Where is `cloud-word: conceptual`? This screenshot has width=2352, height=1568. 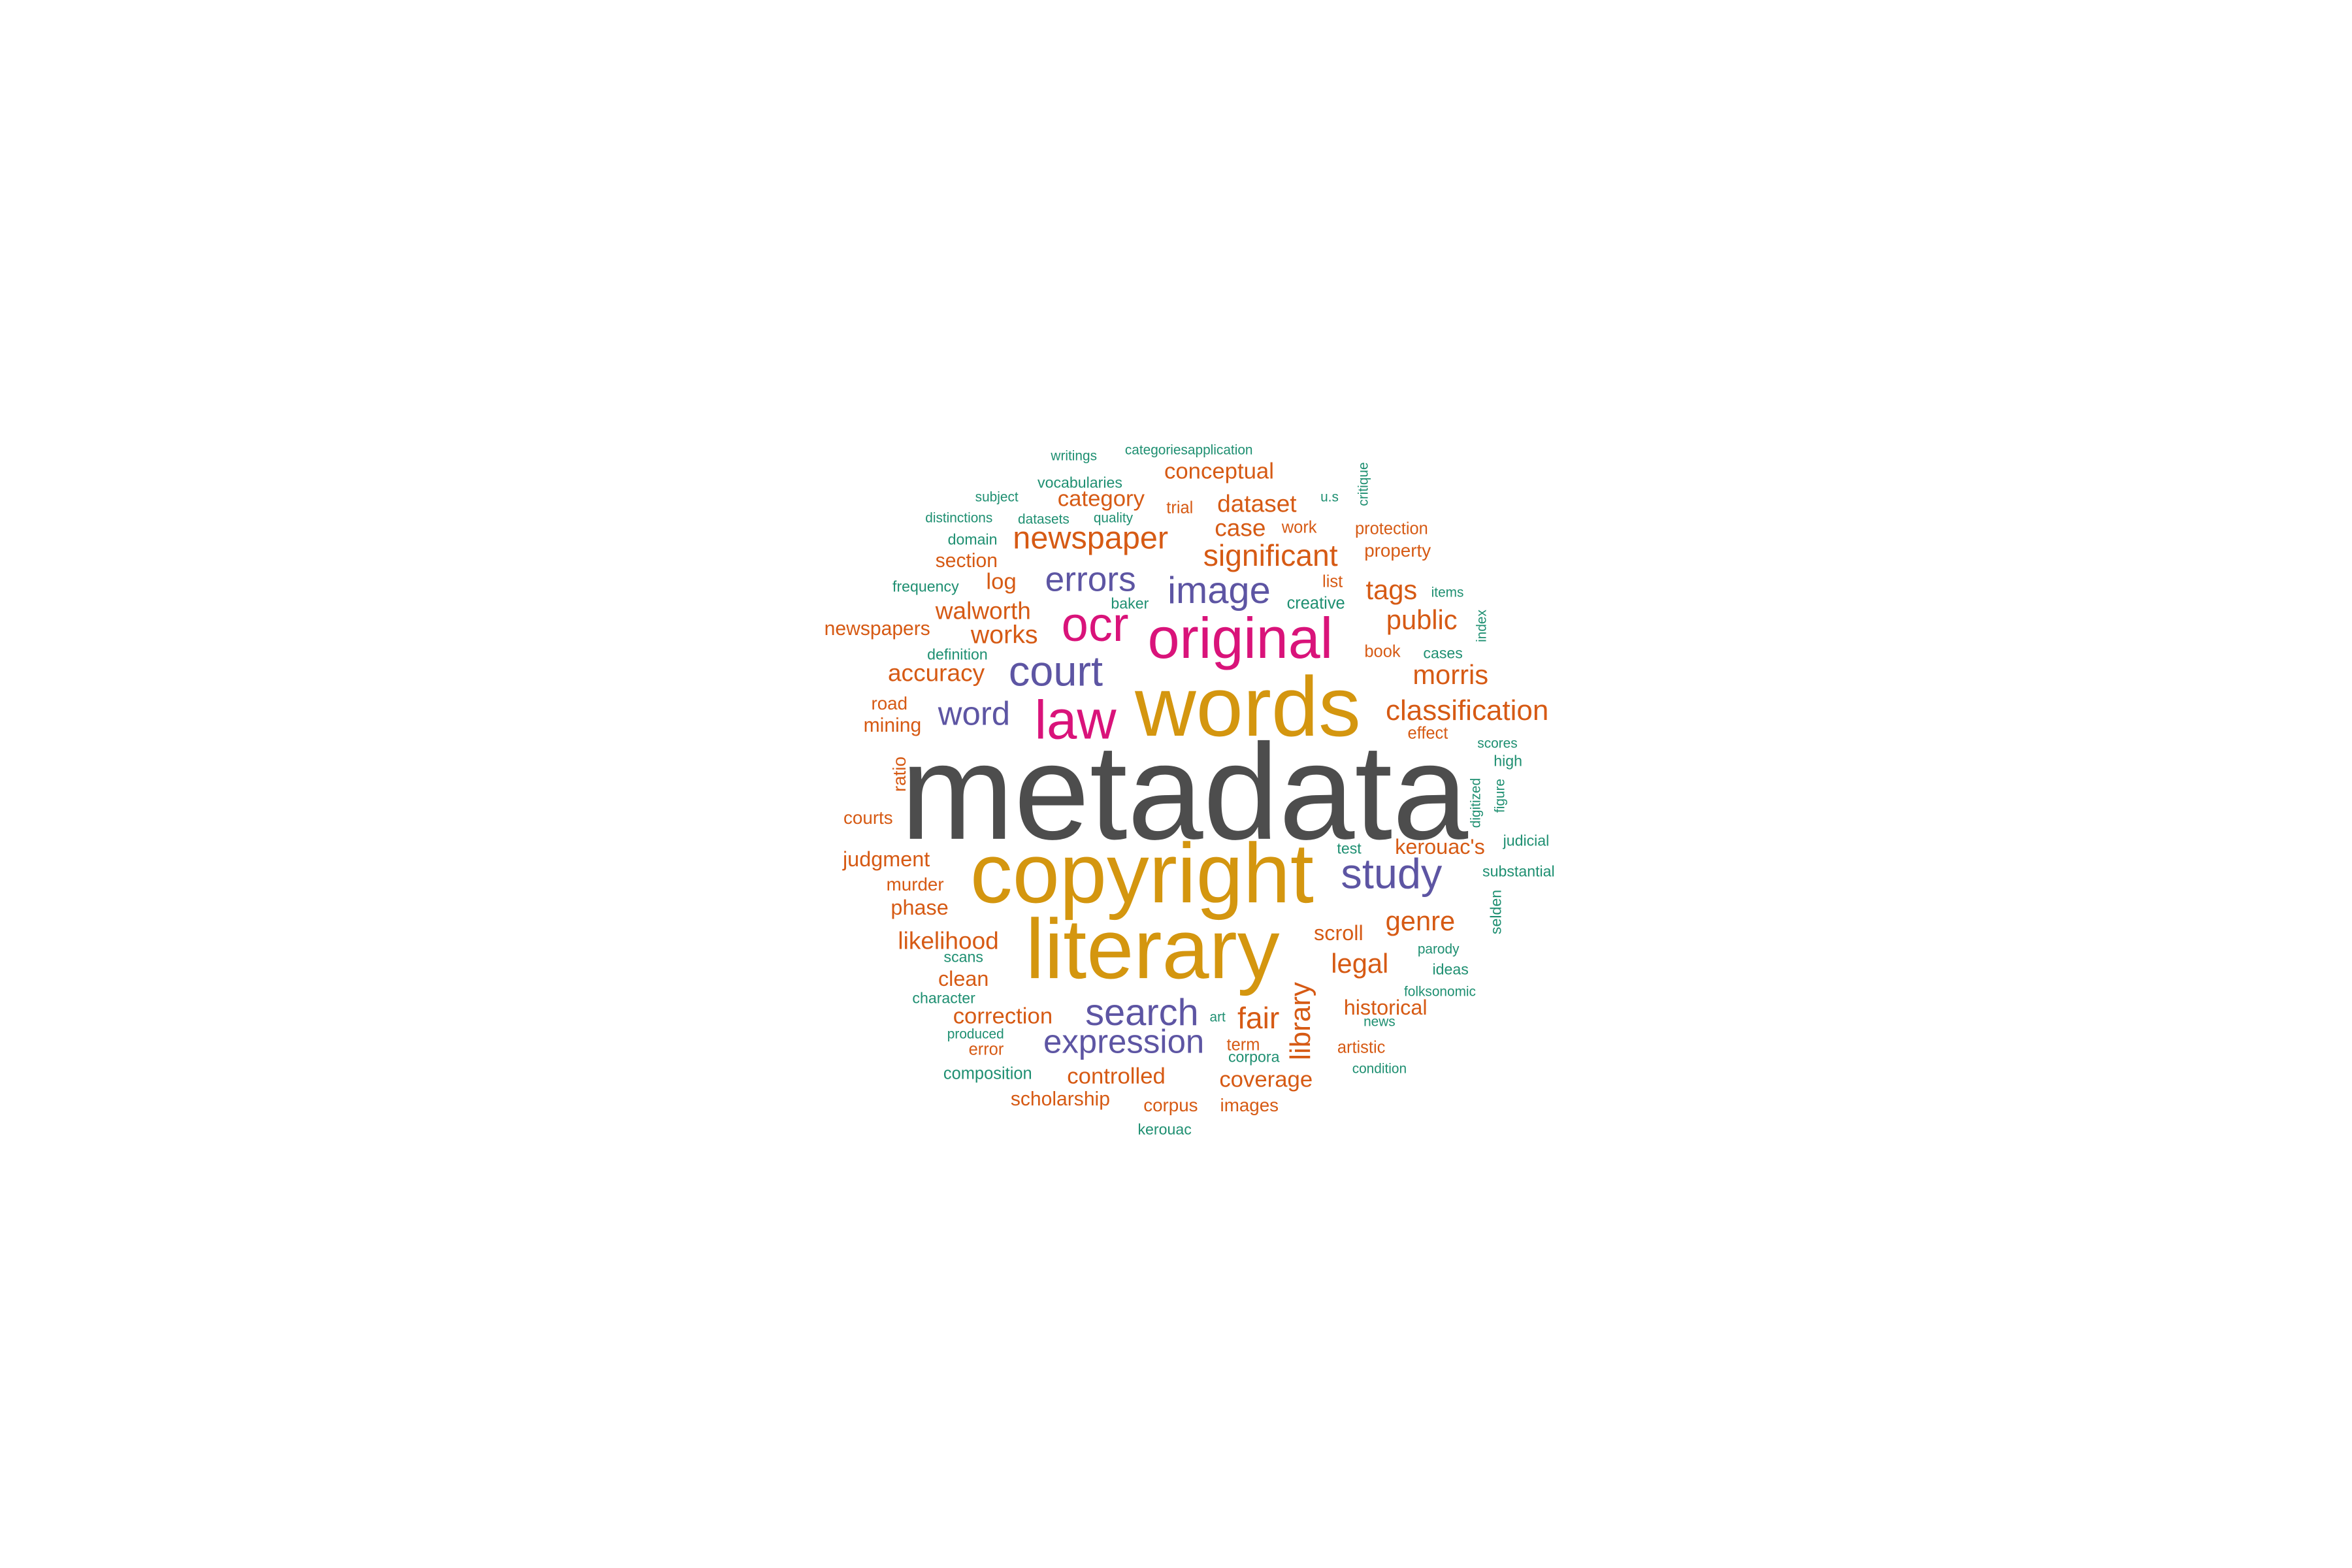 cloud-word: conceptual is located at coordinates (1219, 471).